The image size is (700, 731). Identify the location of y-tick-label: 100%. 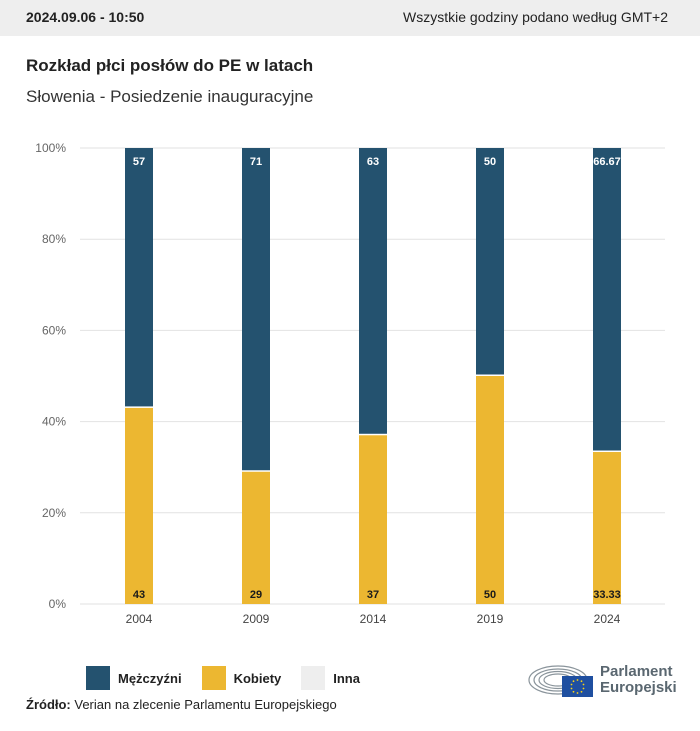
(50, 148).